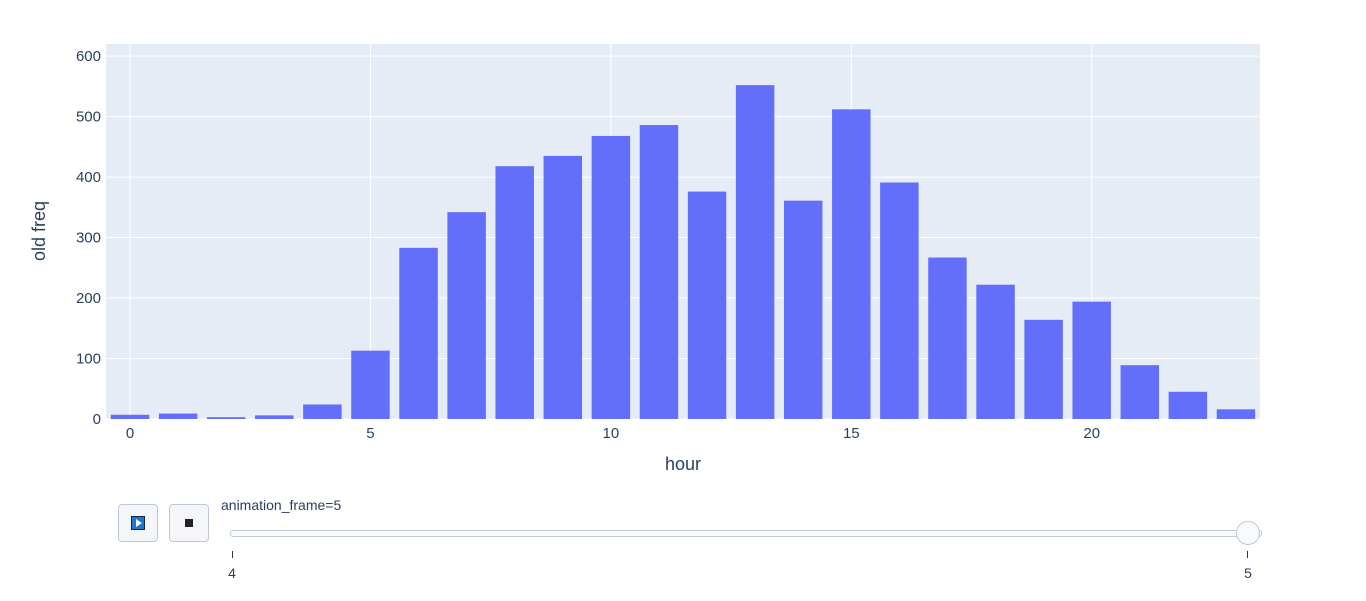 Image resolution: width=1366 pixels, height=601 pixels. I want to click on stop-button, so click(189, 523).